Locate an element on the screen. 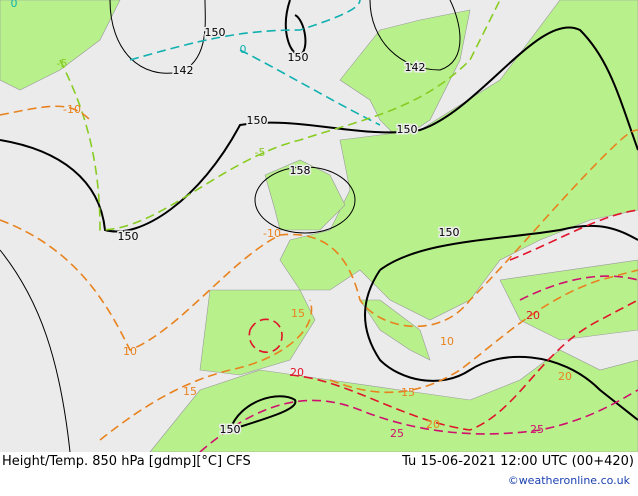 This screenshot has width=638, height=496. scandinavia is located at coordinates (405, 75).